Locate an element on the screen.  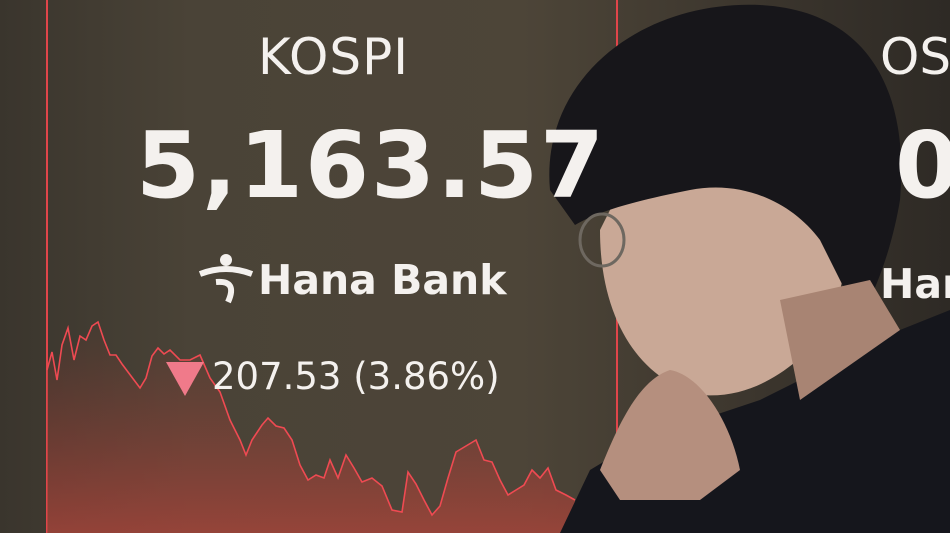
index-name: KOSPI is located at coordinates (334, 57).